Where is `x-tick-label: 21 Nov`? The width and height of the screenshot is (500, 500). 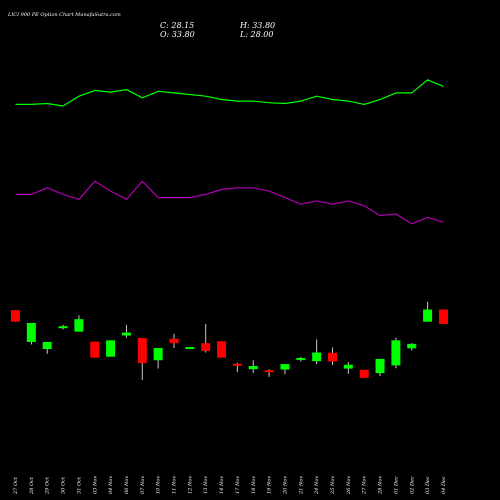
x-tick-label: 21 Nov is located at coordinates (301, 485).